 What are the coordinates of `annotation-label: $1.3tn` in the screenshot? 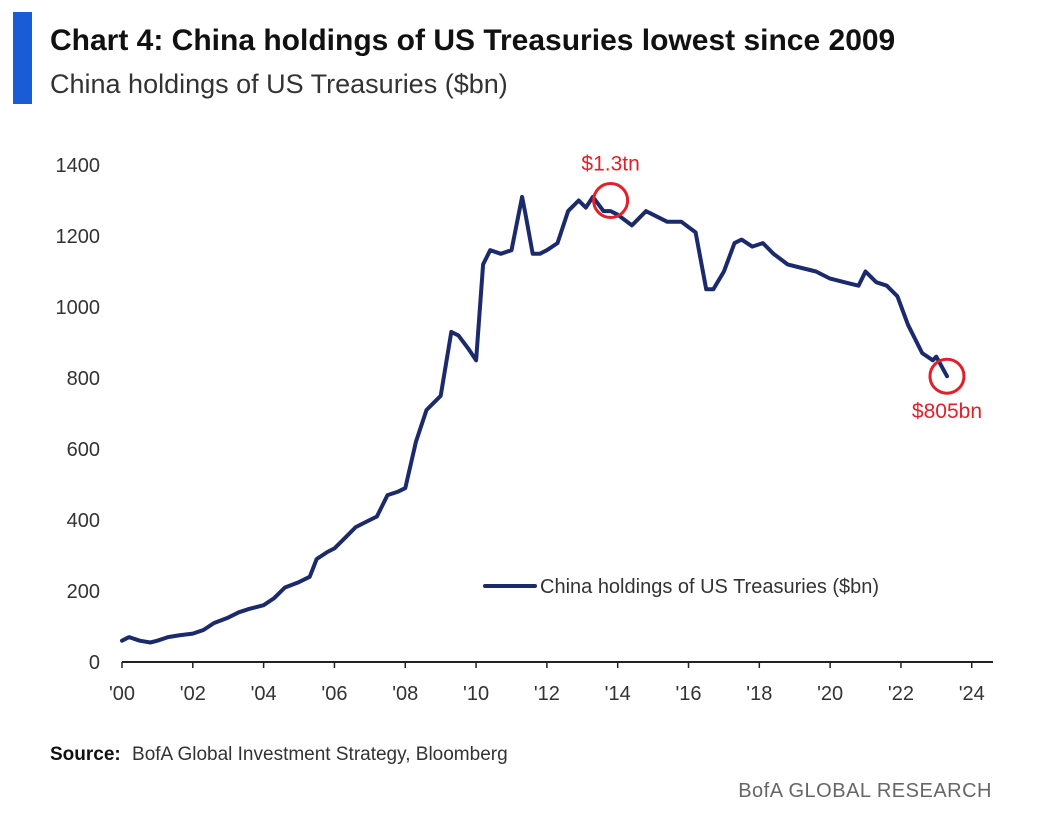 It's located at (610, 164).